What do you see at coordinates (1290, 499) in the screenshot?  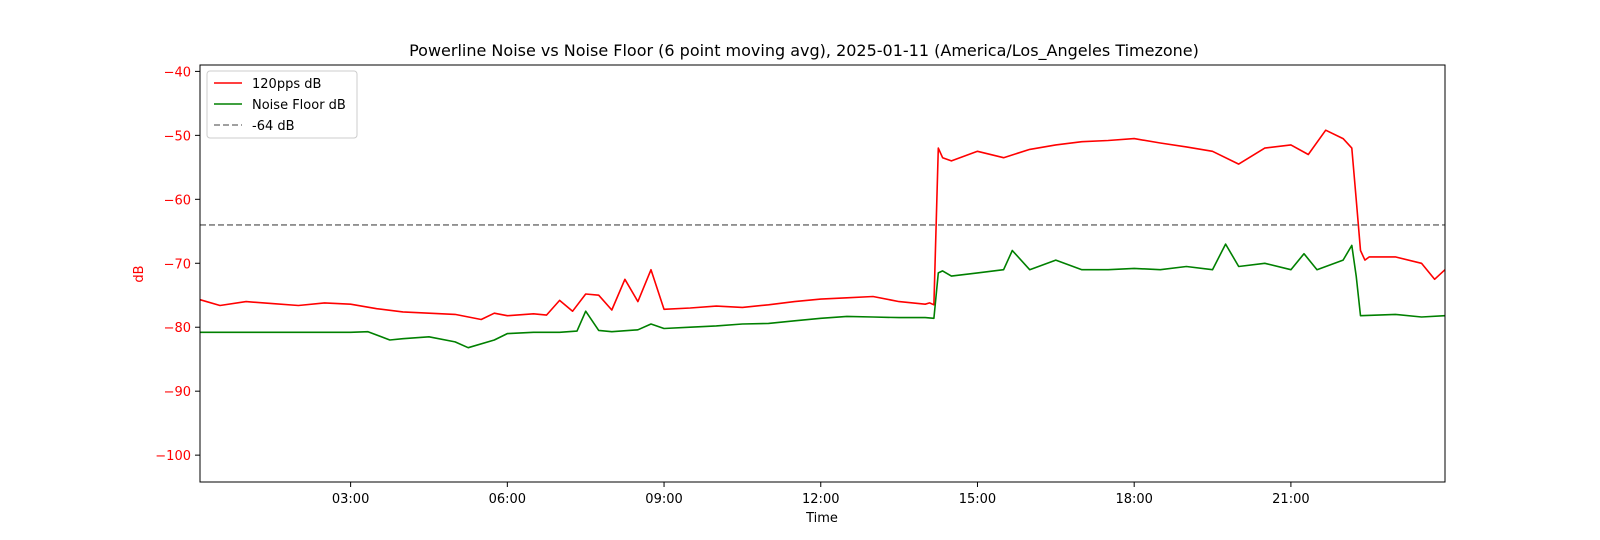 I see `x-tick-label: 21:00` at bounding box center [1290, 499].